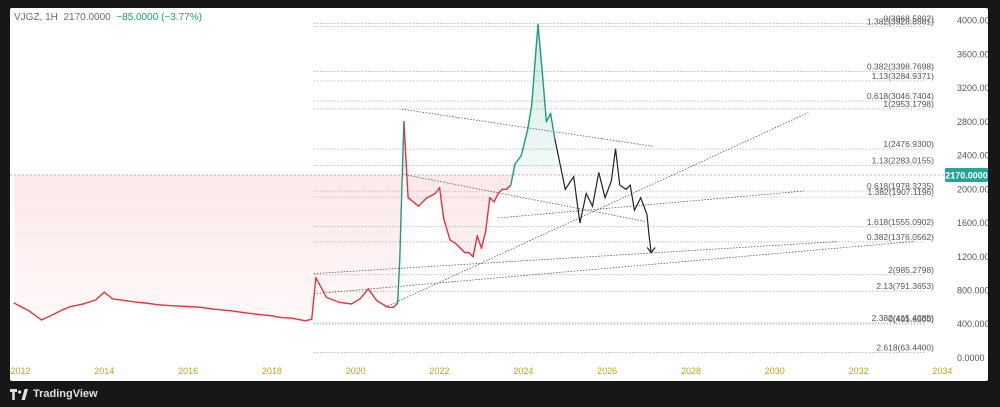 The image size is (1000, 407). What do you see at coordinates (523, 371) in the screenshot?
I see `x-tick-label: 2024` at bounding box center [523, 371].